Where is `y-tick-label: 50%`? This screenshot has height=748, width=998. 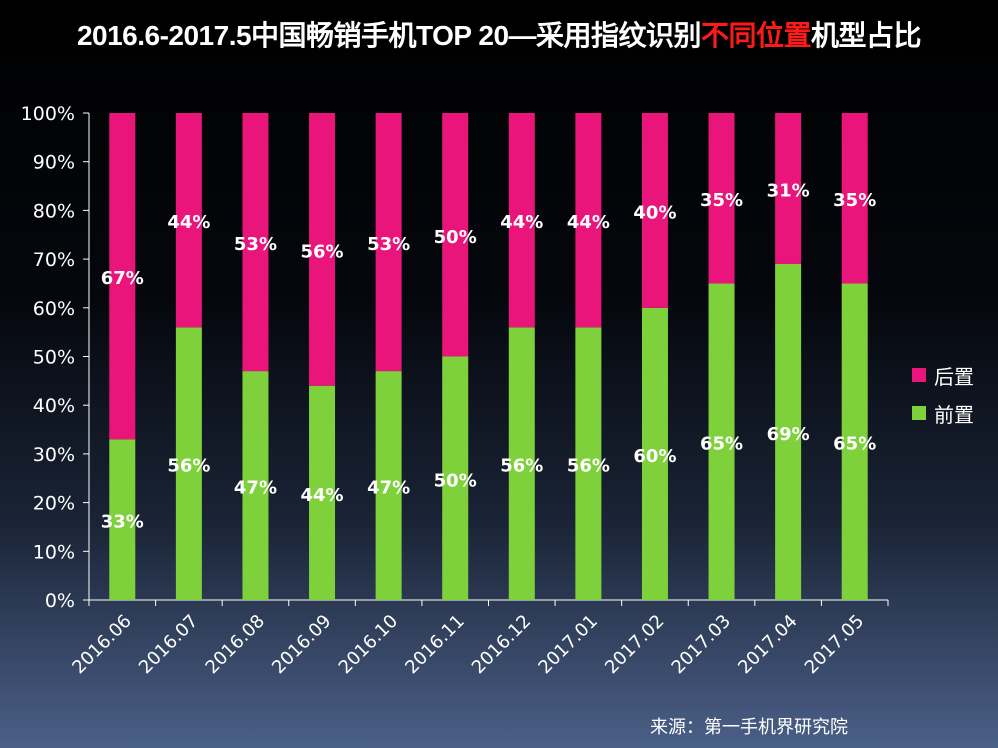
y-tick-label: 50% is located at coordinates (54, 358).